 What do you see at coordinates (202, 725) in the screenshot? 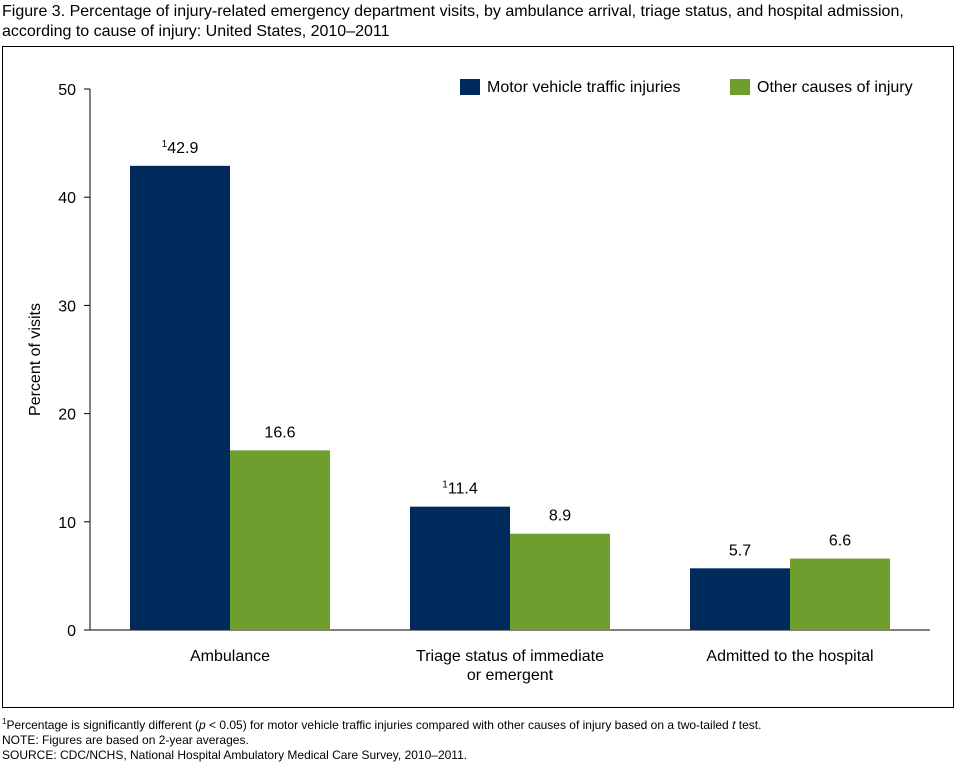
I see `footnote-p: p` at bounding box center [202, 725].